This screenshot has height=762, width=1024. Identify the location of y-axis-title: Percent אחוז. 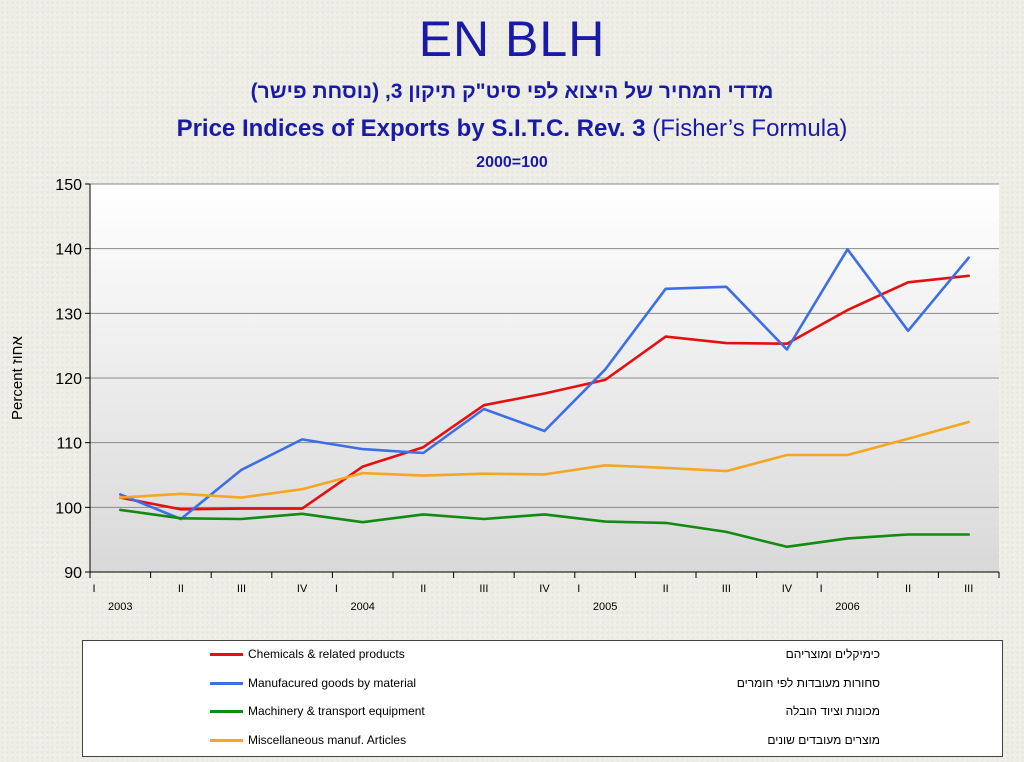
(17, 377).